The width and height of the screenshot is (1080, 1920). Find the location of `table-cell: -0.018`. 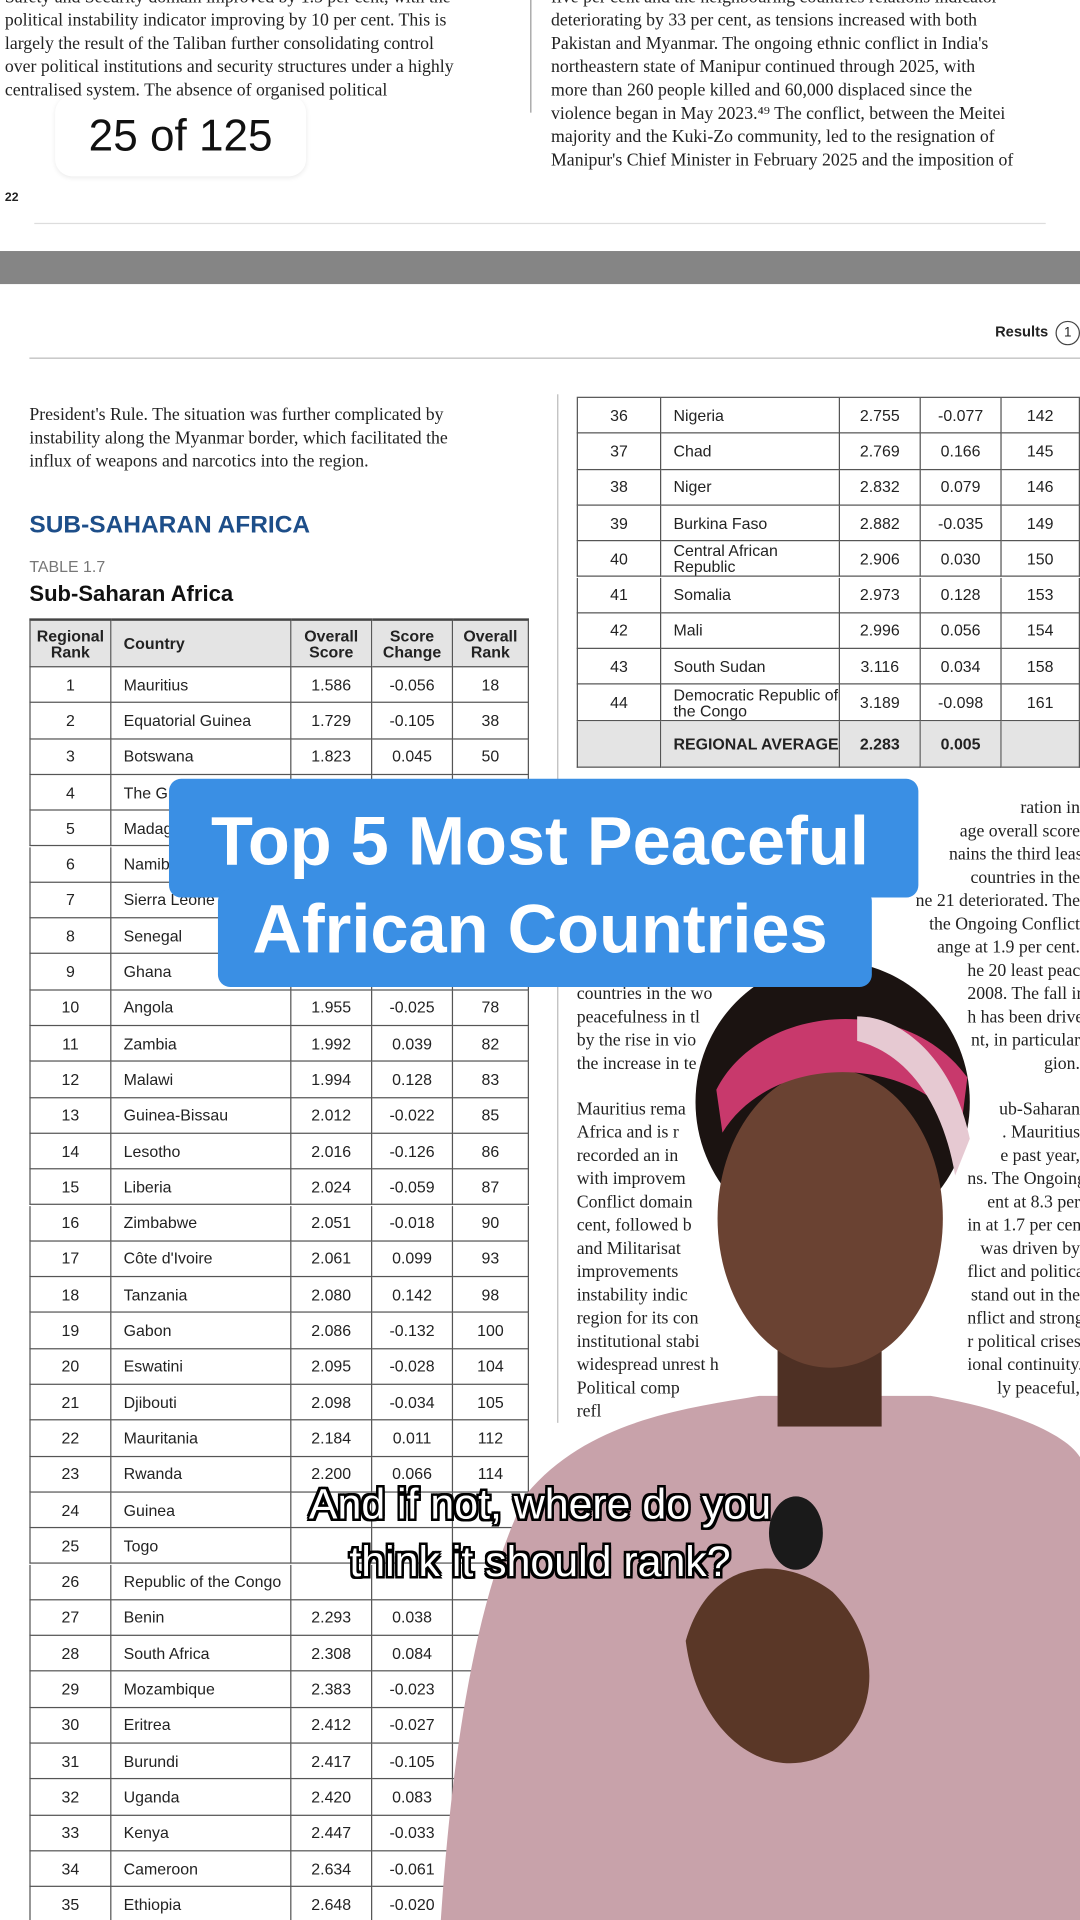

table-cell: -0.018 is located at coordinates (413, 1223).